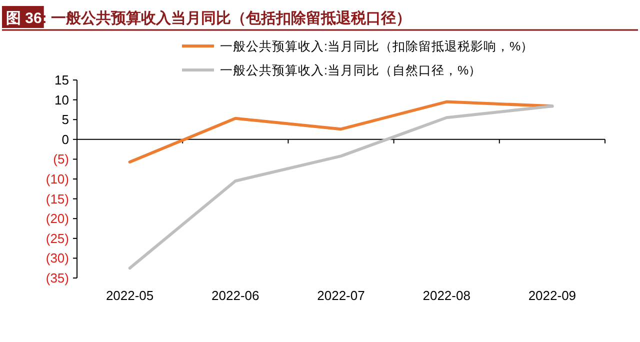 The width and height of the screenshot is (640, 342). Describe the element at coordinates (351, 71) in the screenshot. I see `legend-label: 一般公共预算收入:当月同比（自然口径，%）` at that location.